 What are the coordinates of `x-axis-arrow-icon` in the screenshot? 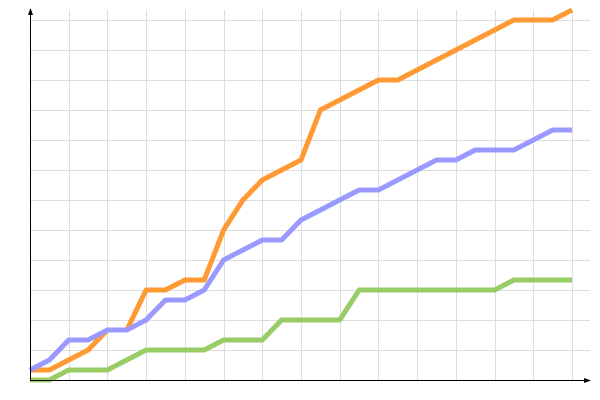 It's located at (587, 380).